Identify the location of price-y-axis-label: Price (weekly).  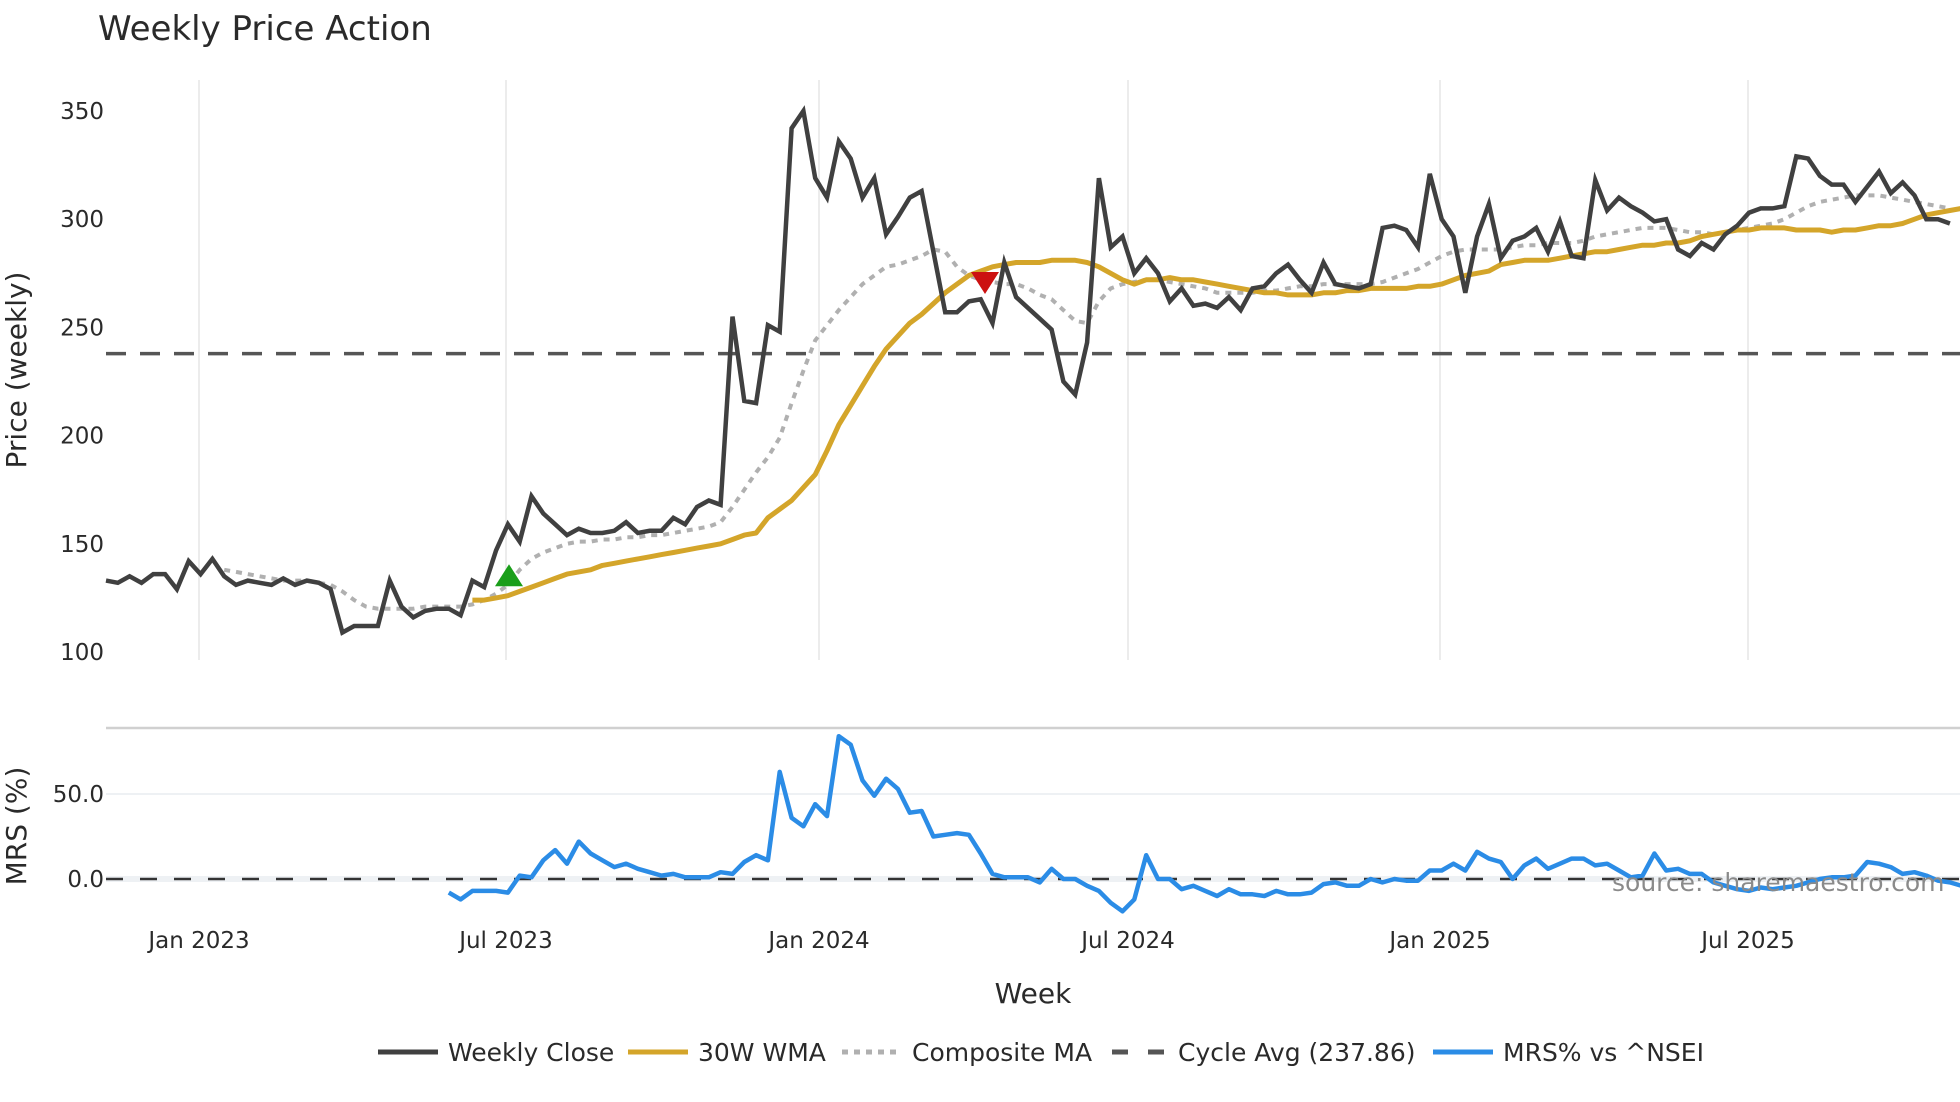
(16, 370).